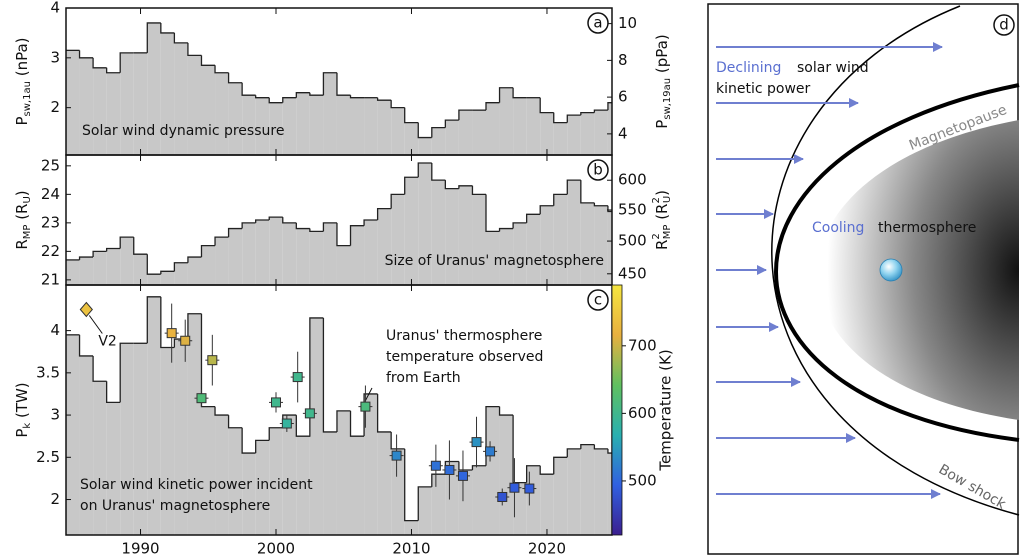  Describe the element at coordinates (55, 499) in the screenshot. I see `y-tick-label: 2` at that location.